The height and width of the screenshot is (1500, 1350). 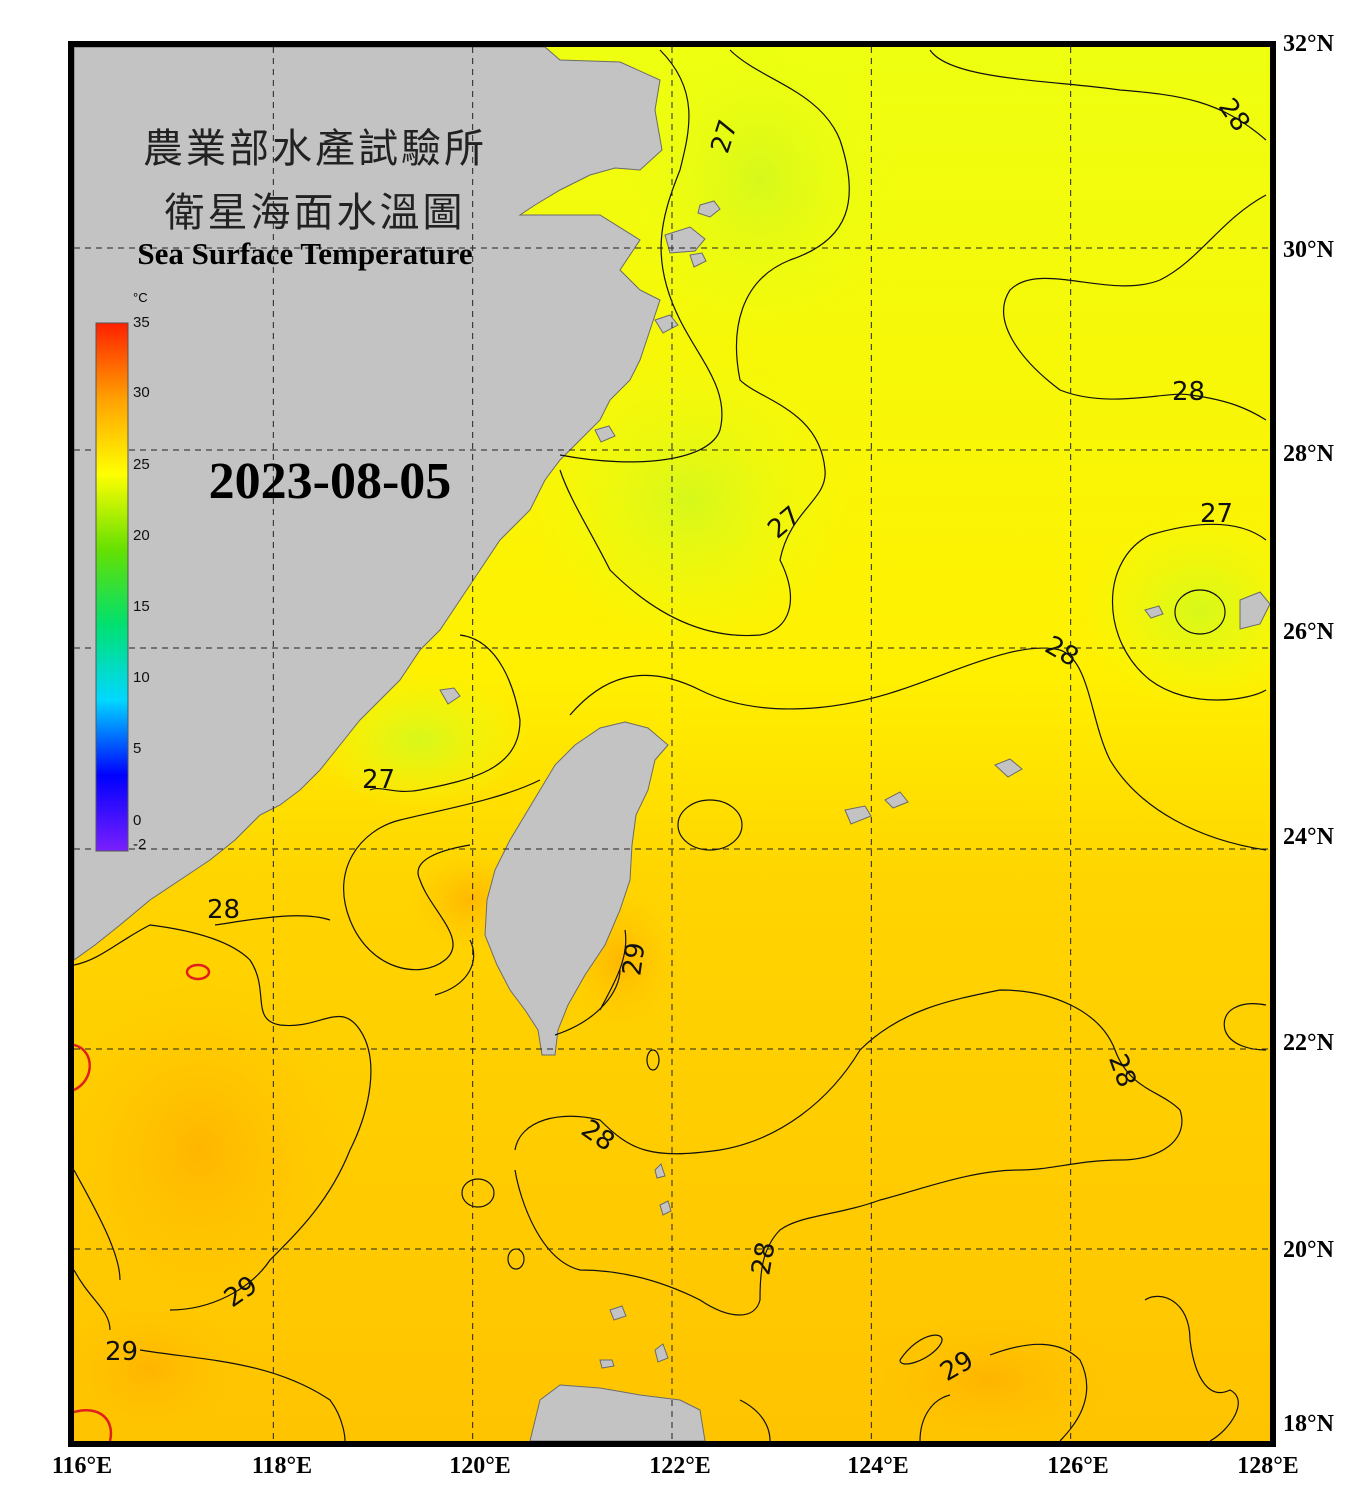 What do you see at coordinates (141, 535) in the screenshot?
I see `colorbar-tick: 20` at bounding box center [141, 535].